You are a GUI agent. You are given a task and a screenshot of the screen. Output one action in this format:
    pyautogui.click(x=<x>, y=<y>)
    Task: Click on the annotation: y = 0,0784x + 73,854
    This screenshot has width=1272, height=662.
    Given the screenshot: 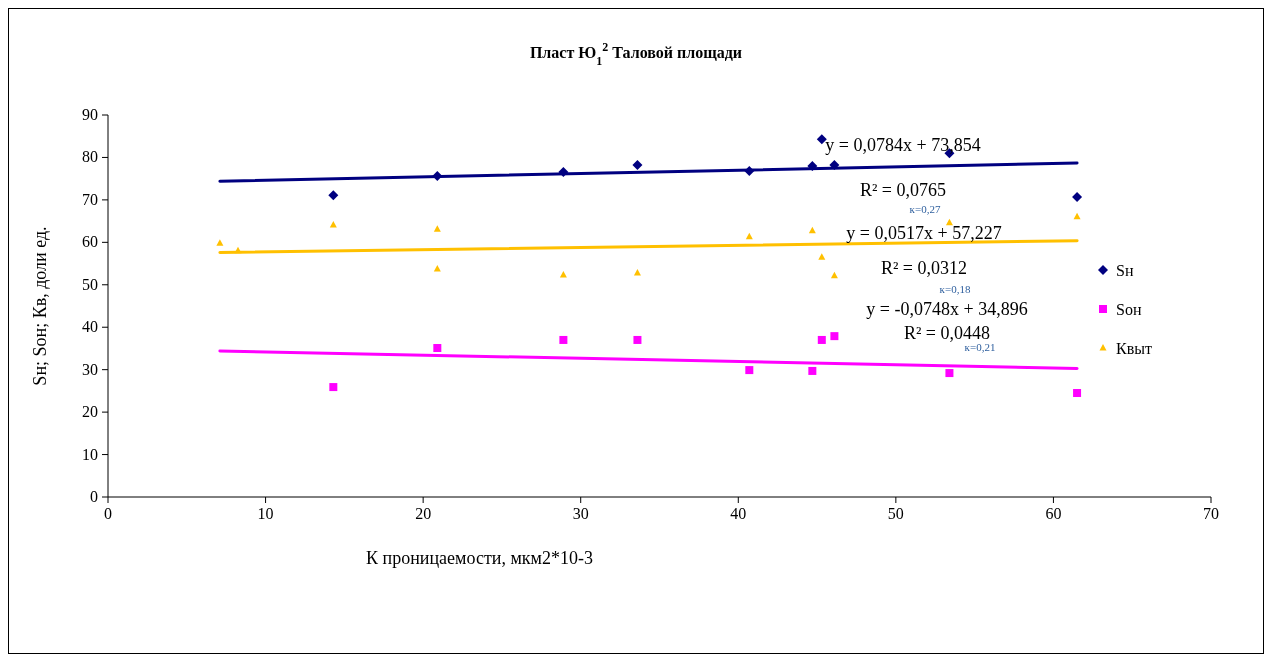 What is the action you would take?
    pyautogui.click(x=903, y=145)
    